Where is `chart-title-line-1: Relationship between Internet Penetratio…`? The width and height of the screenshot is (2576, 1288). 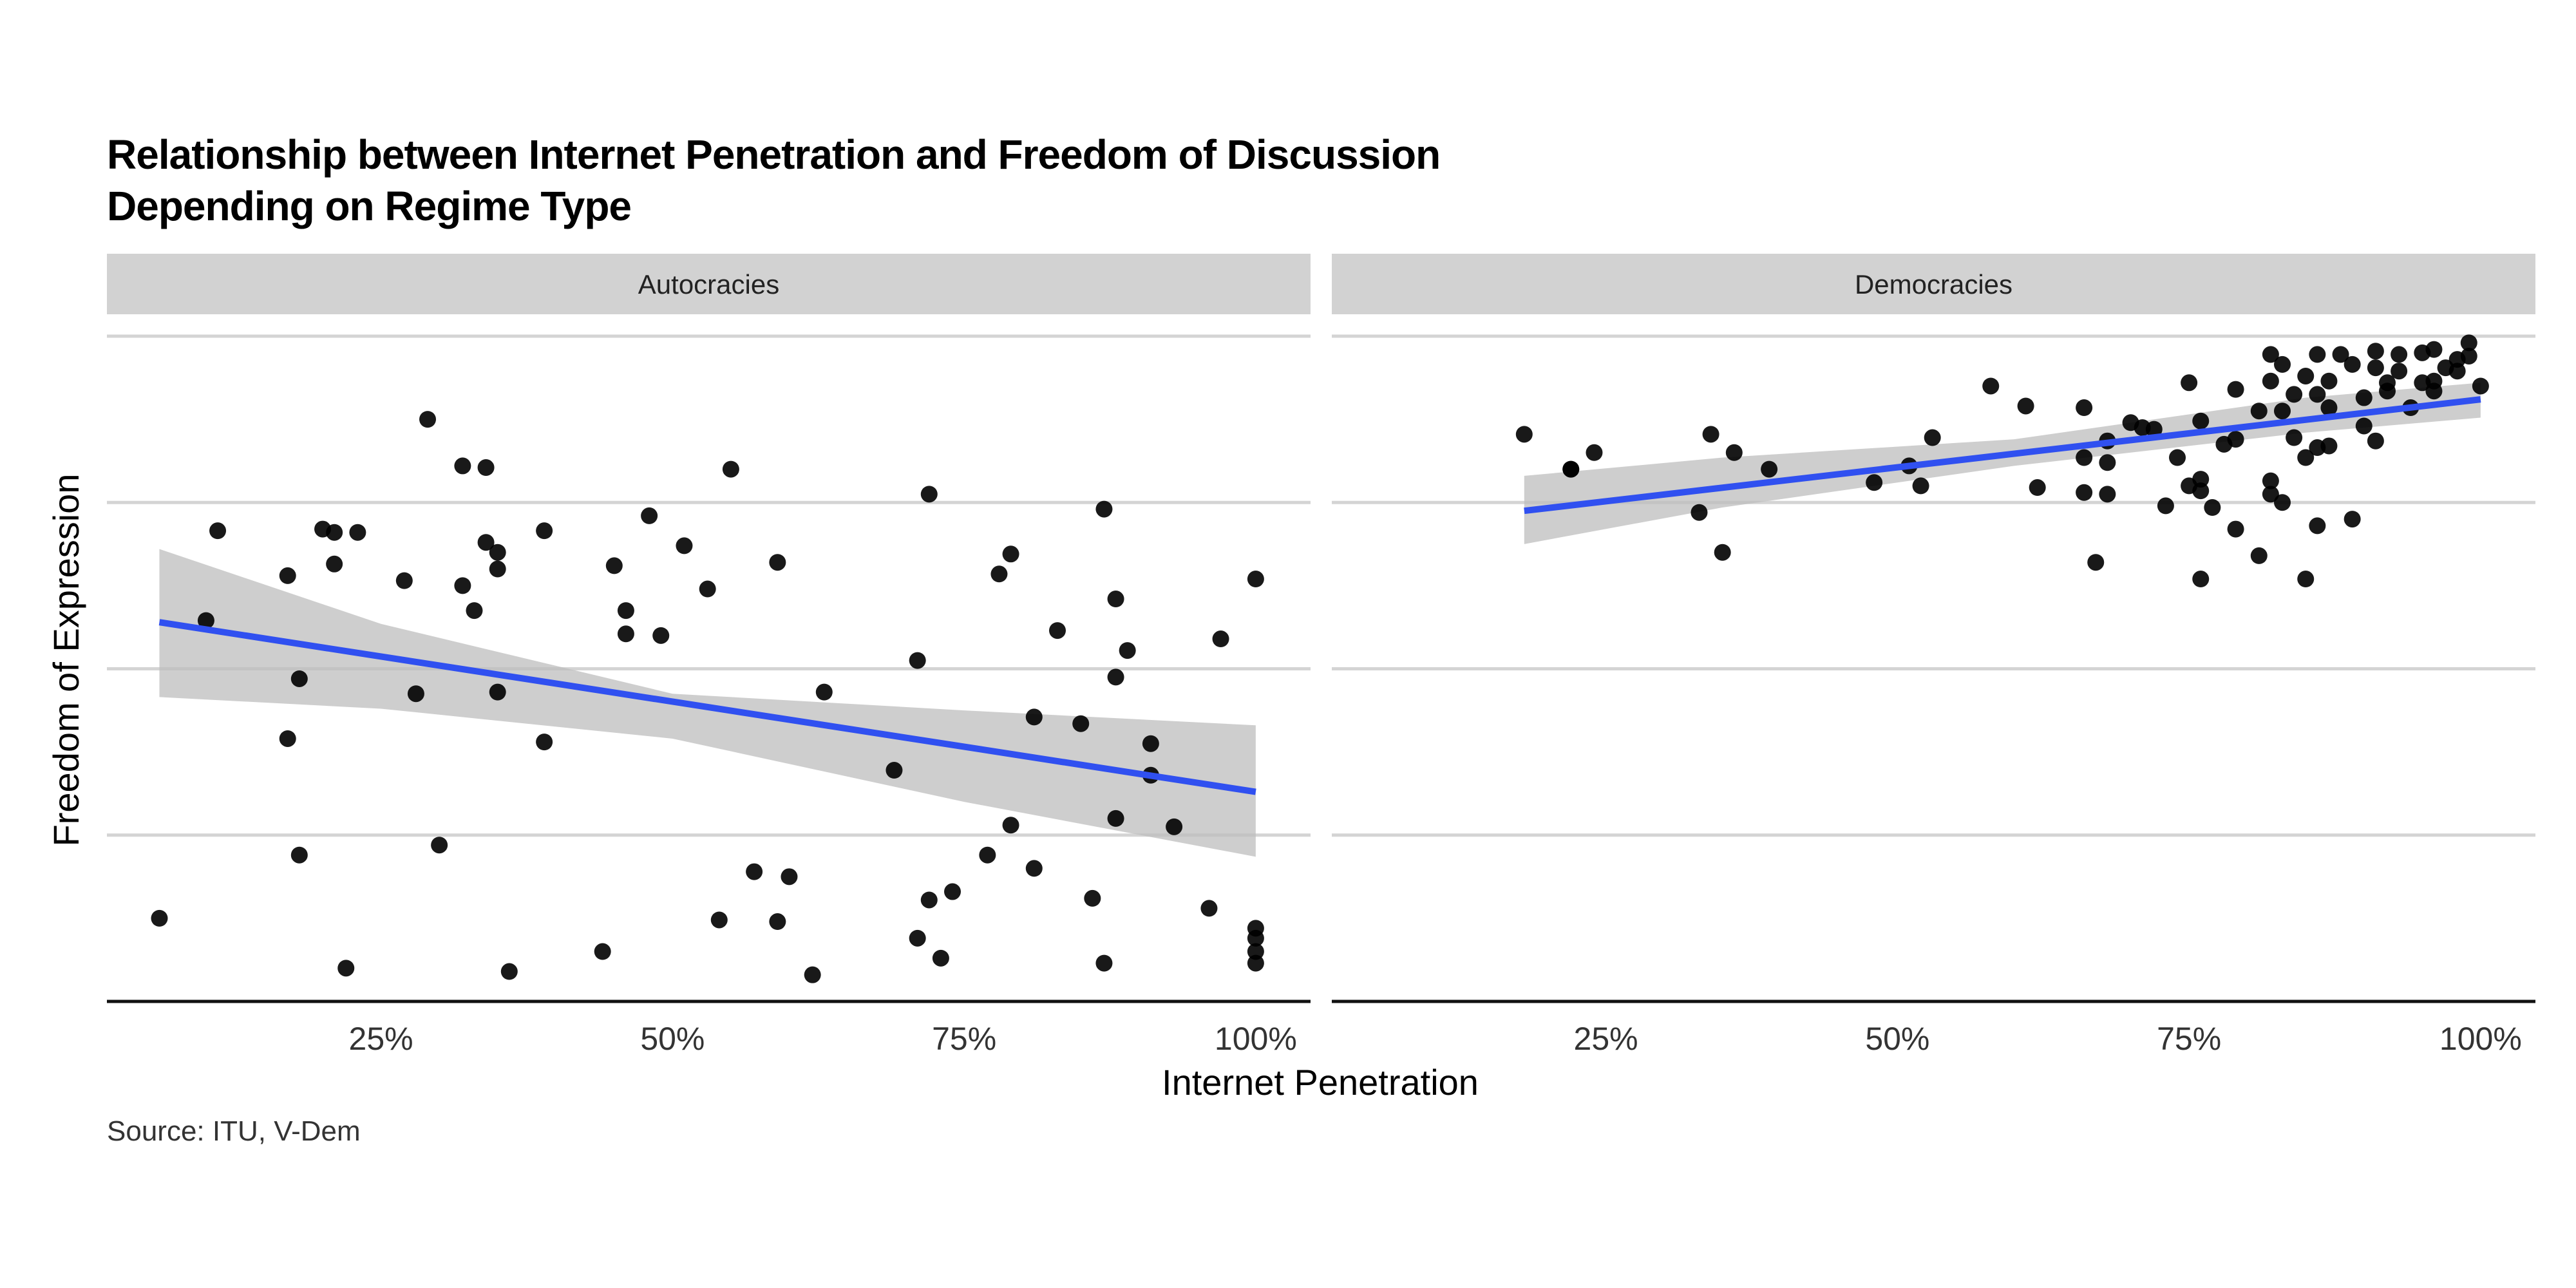 chart-title-line-1: Relationship between Internet Penetratio… is located at coordinates (774, 155).